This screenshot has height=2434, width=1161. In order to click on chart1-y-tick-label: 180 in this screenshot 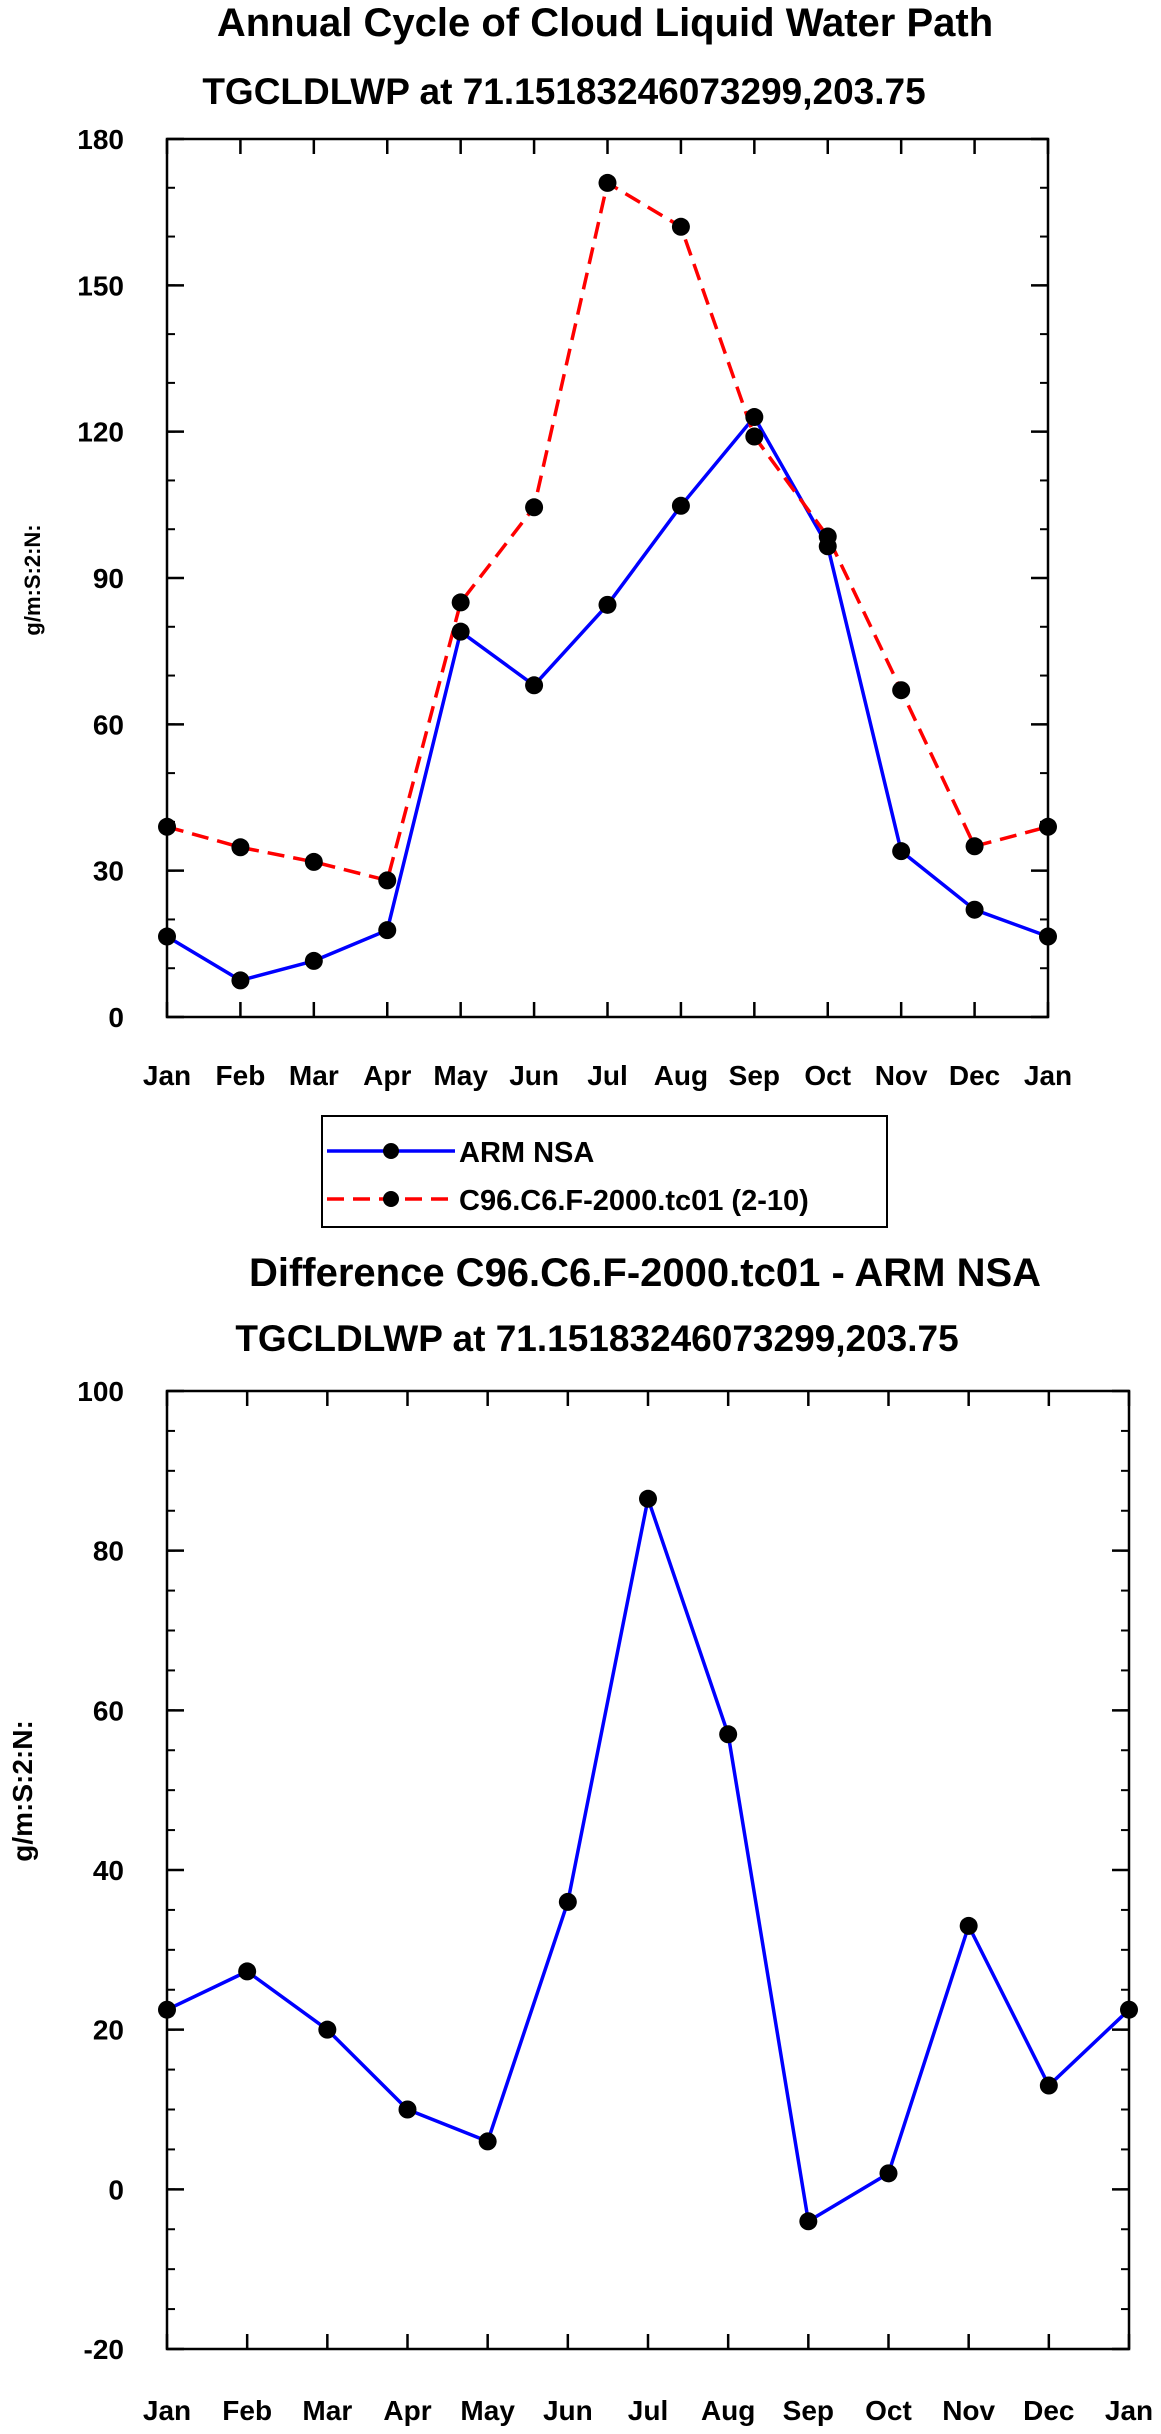, I will do `click(100, 139)`.